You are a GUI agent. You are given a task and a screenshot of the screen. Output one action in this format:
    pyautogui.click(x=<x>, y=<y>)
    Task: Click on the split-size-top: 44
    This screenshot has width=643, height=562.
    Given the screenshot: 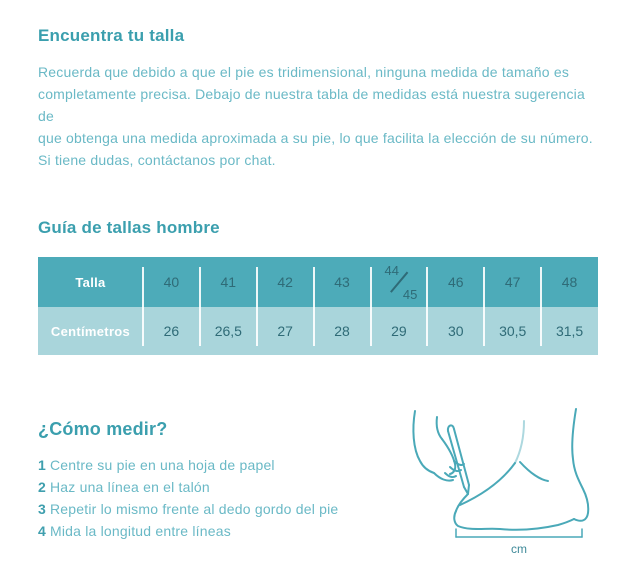 What is the action you would take?
    pyautogui.click(x=391, y=270)
    